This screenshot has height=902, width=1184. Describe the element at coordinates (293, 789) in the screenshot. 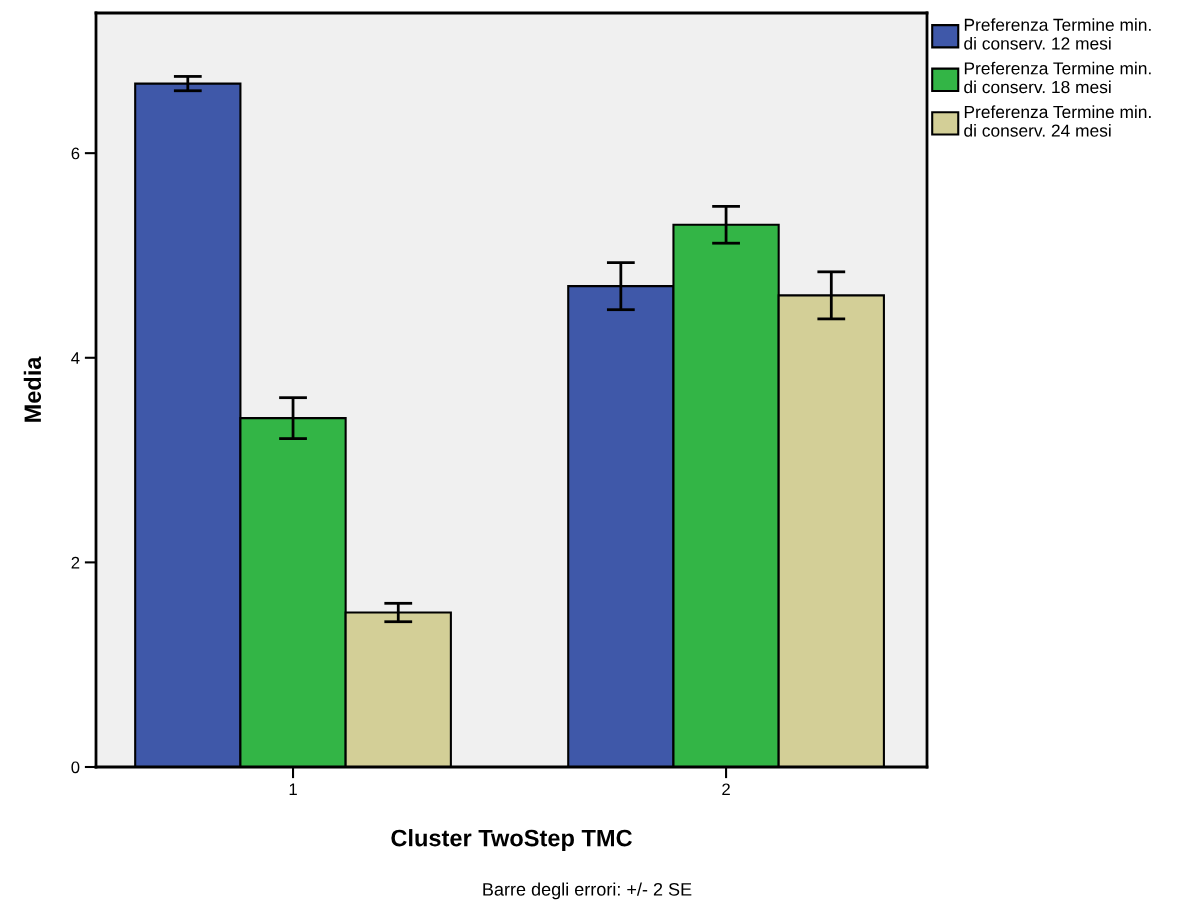

I see `x-tick-label: 1` at that location.